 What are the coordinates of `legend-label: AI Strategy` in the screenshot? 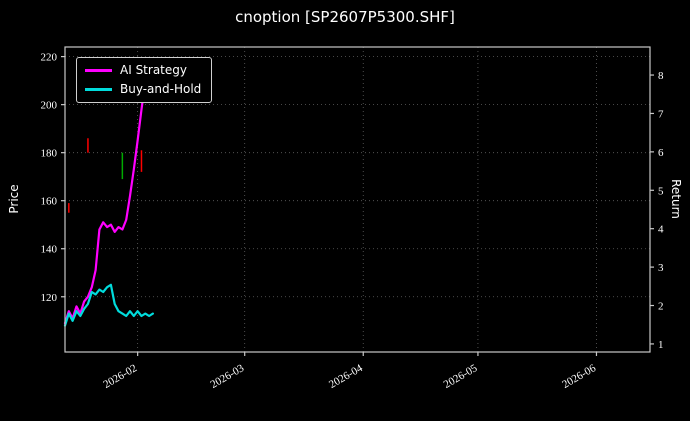 It's located at (153, 70).